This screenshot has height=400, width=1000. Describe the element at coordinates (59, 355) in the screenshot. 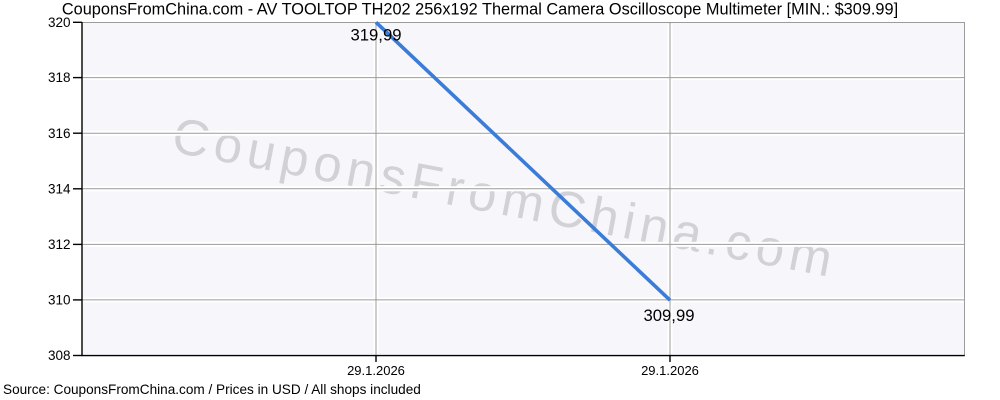

I see `svg-text: 308` at that location.